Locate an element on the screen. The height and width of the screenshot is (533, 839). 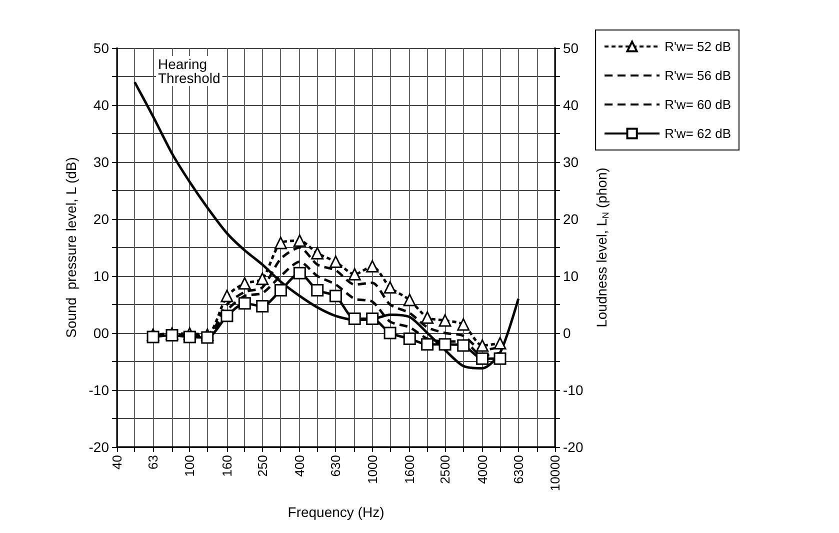
y-tick-label: 20 is located at coordinates (101, 219).